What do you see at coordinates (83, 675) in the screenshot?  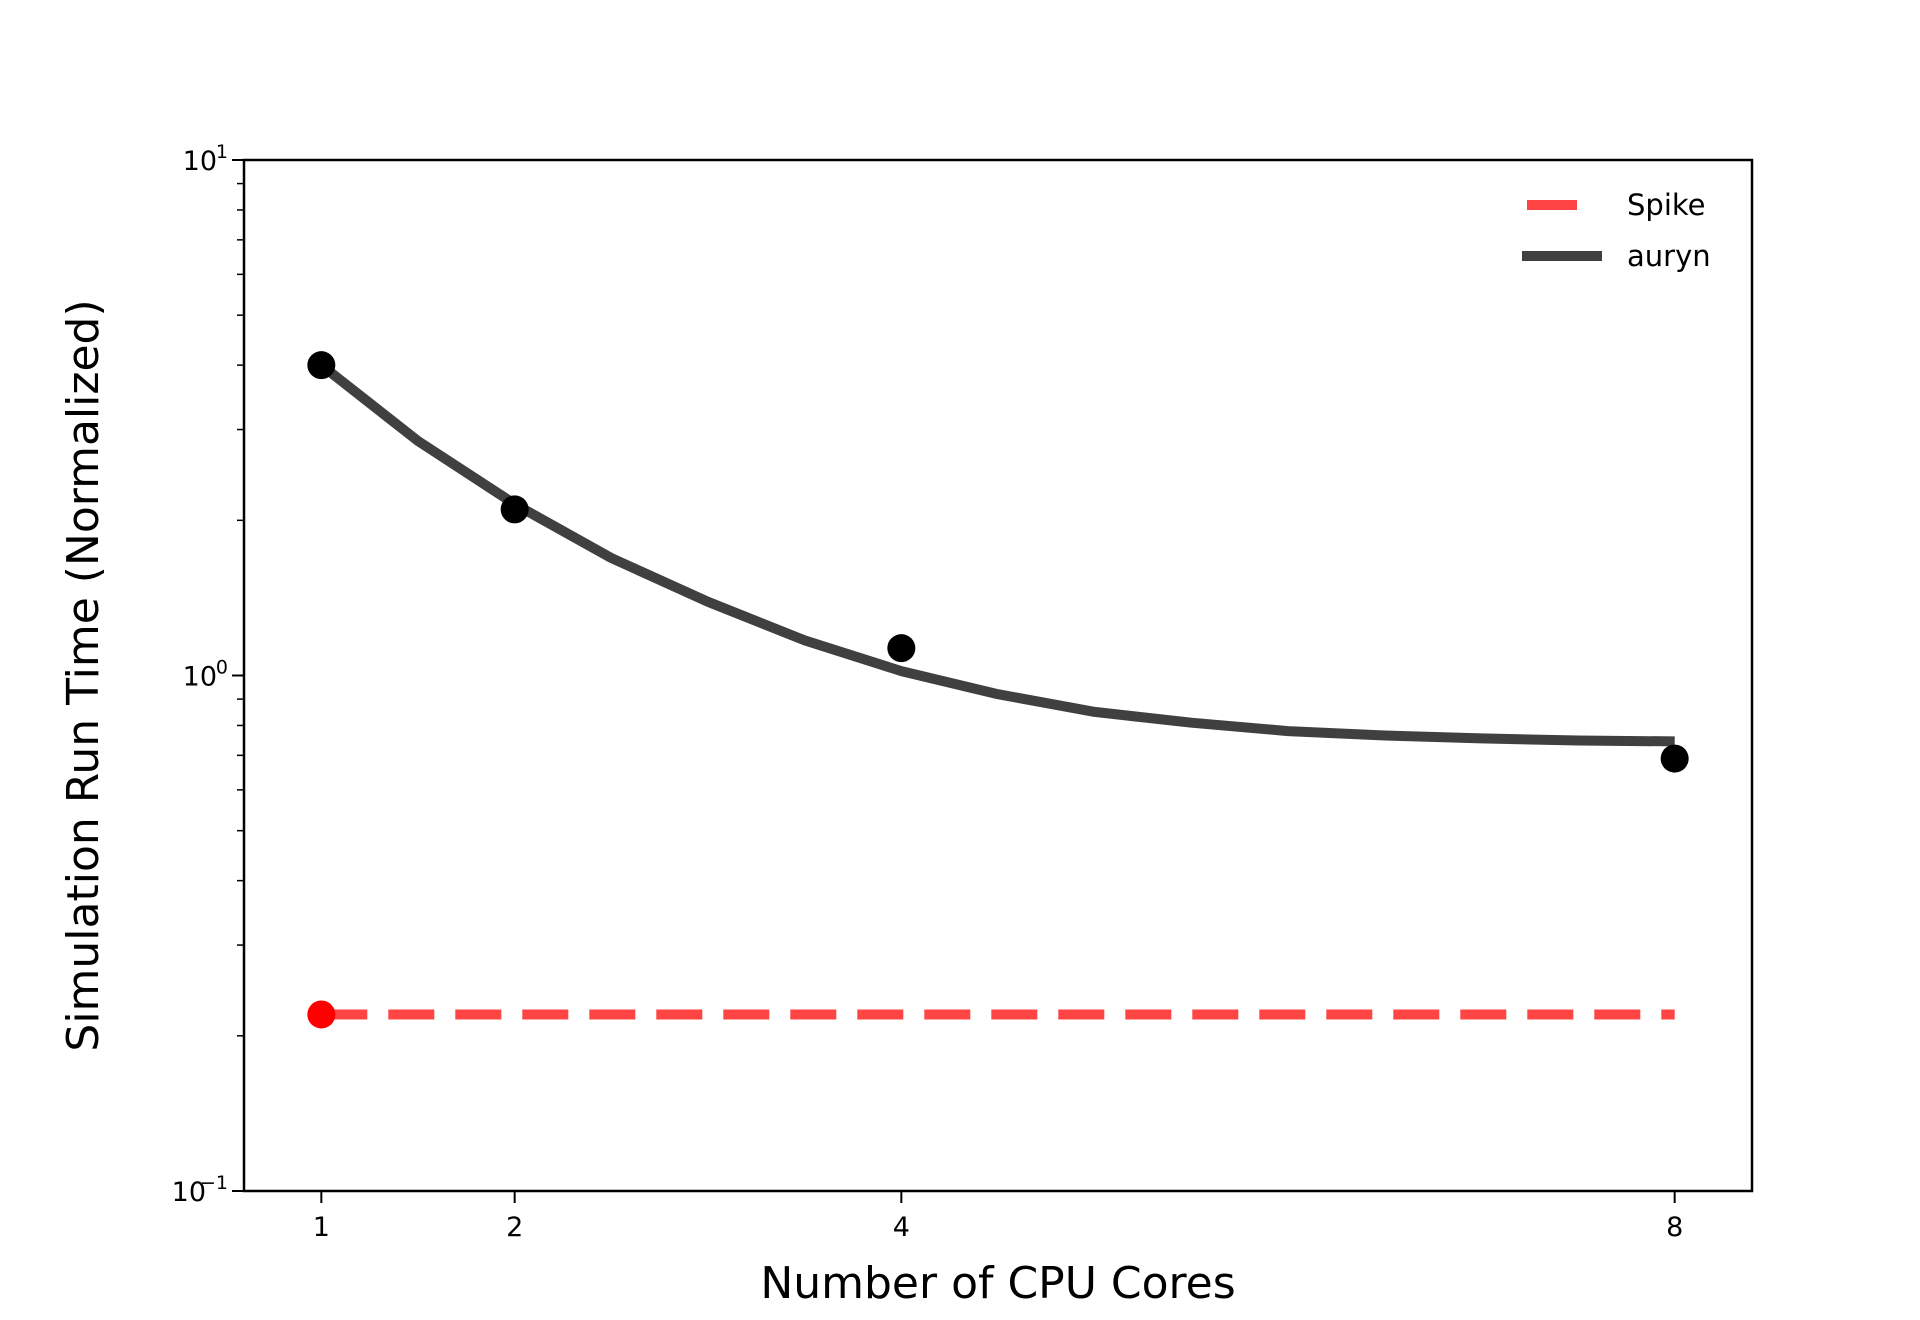 I see `y-axis-title: Simulation Run Time (Normalized)` at bounding box center [83, 675].